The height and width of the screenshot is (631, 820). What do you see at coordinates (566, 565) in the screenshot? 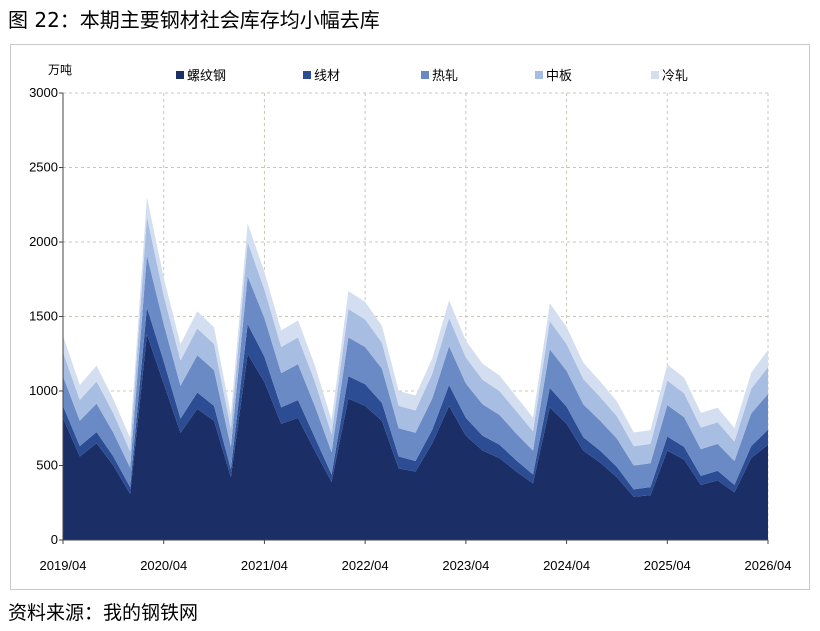
I see `x-tick-label: 2024/04` at bounding box center [566, 565].